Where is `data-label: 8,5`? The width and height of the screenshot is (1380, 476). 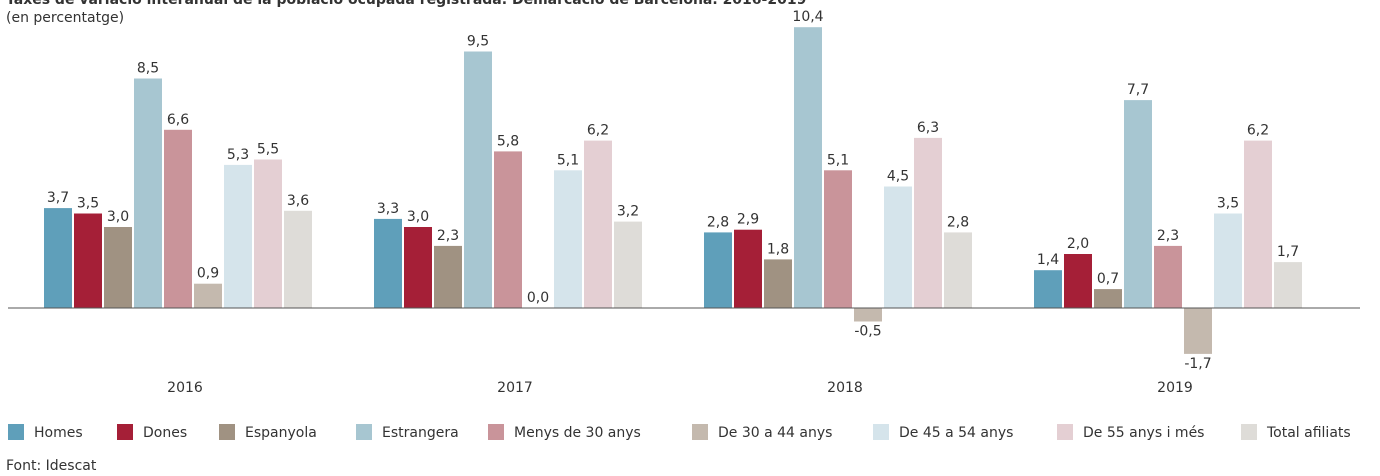 data-label: 8,5 is located at coordinates (148, 69).